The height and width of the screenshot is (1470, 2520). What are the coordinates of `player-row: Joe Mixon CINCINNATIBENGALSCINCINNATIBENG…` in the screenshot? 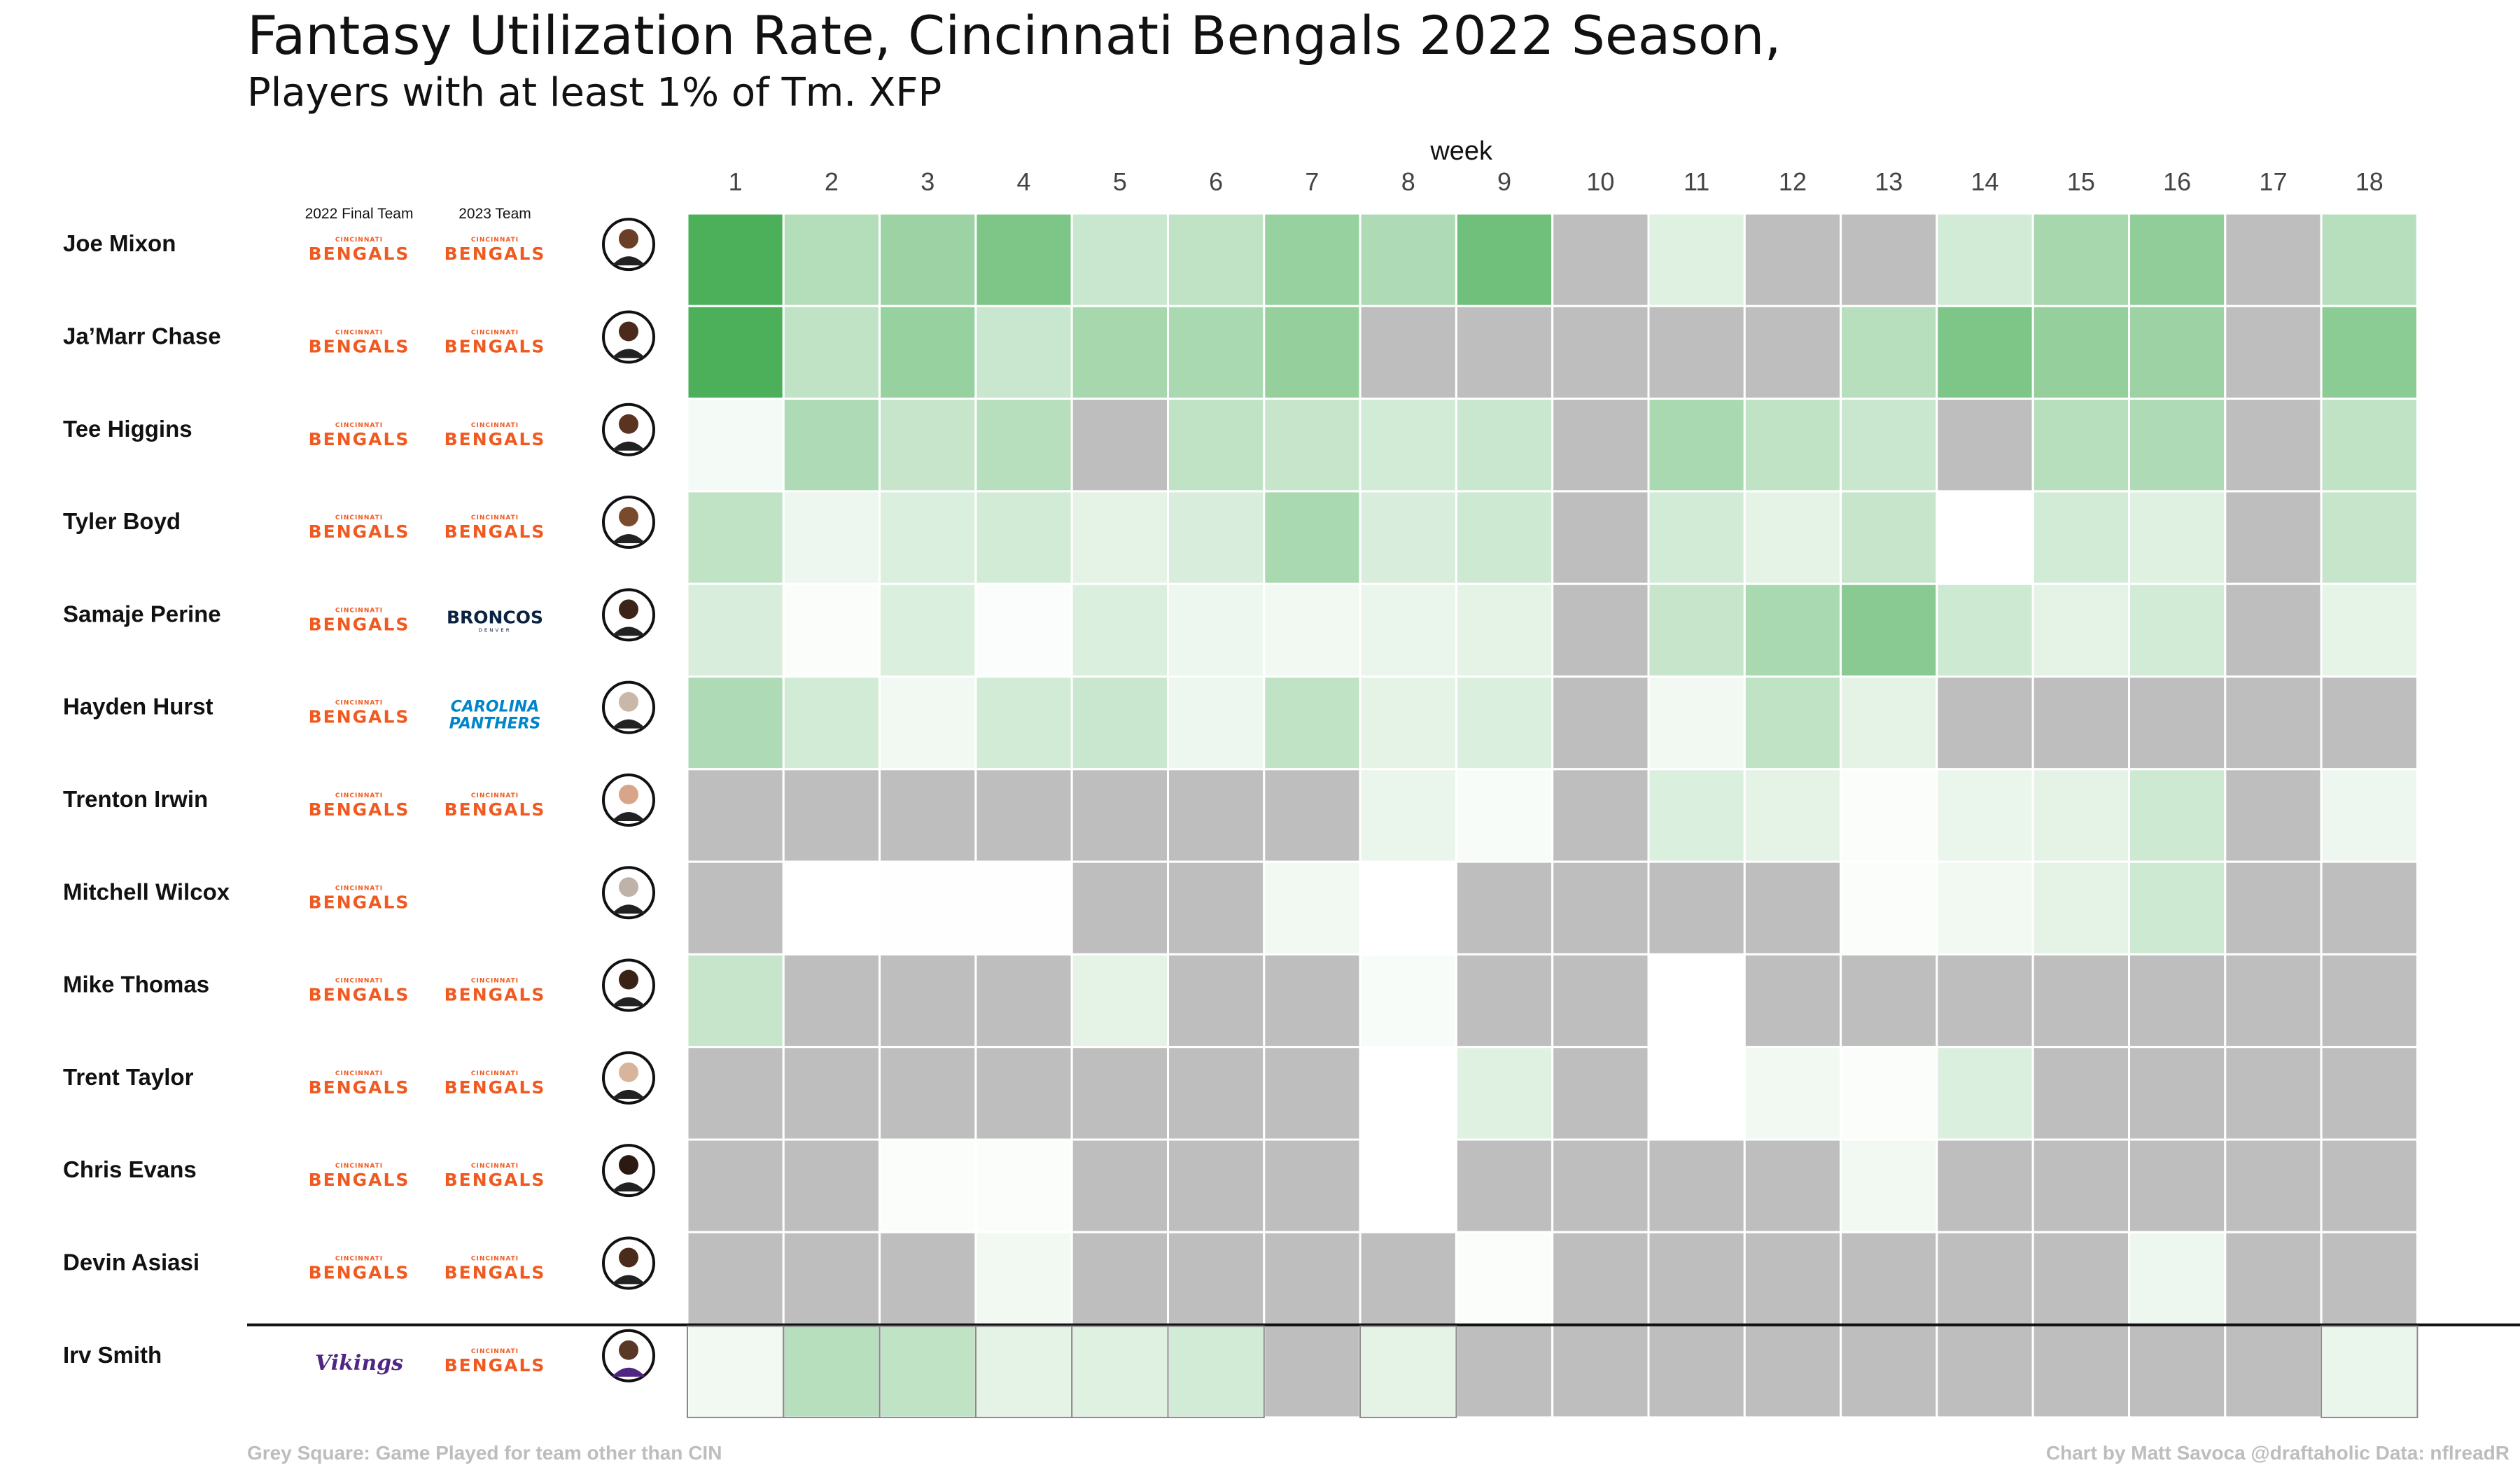 It's located at (359, 245).